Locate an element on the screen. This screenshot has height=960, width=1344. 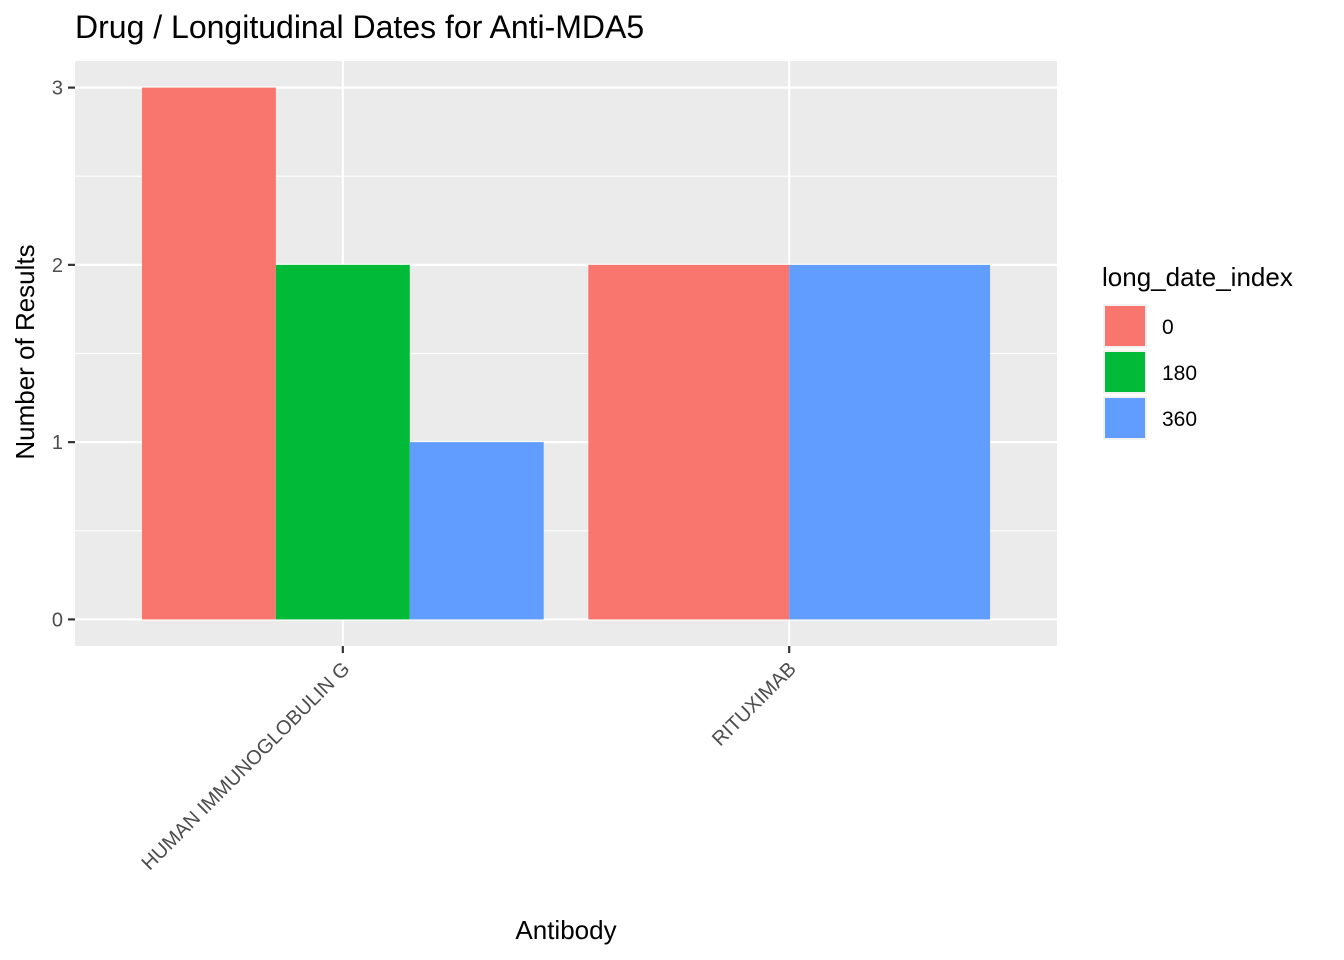
legend: long_date_index 0 180 360 is located at coordinates (1197, 351).